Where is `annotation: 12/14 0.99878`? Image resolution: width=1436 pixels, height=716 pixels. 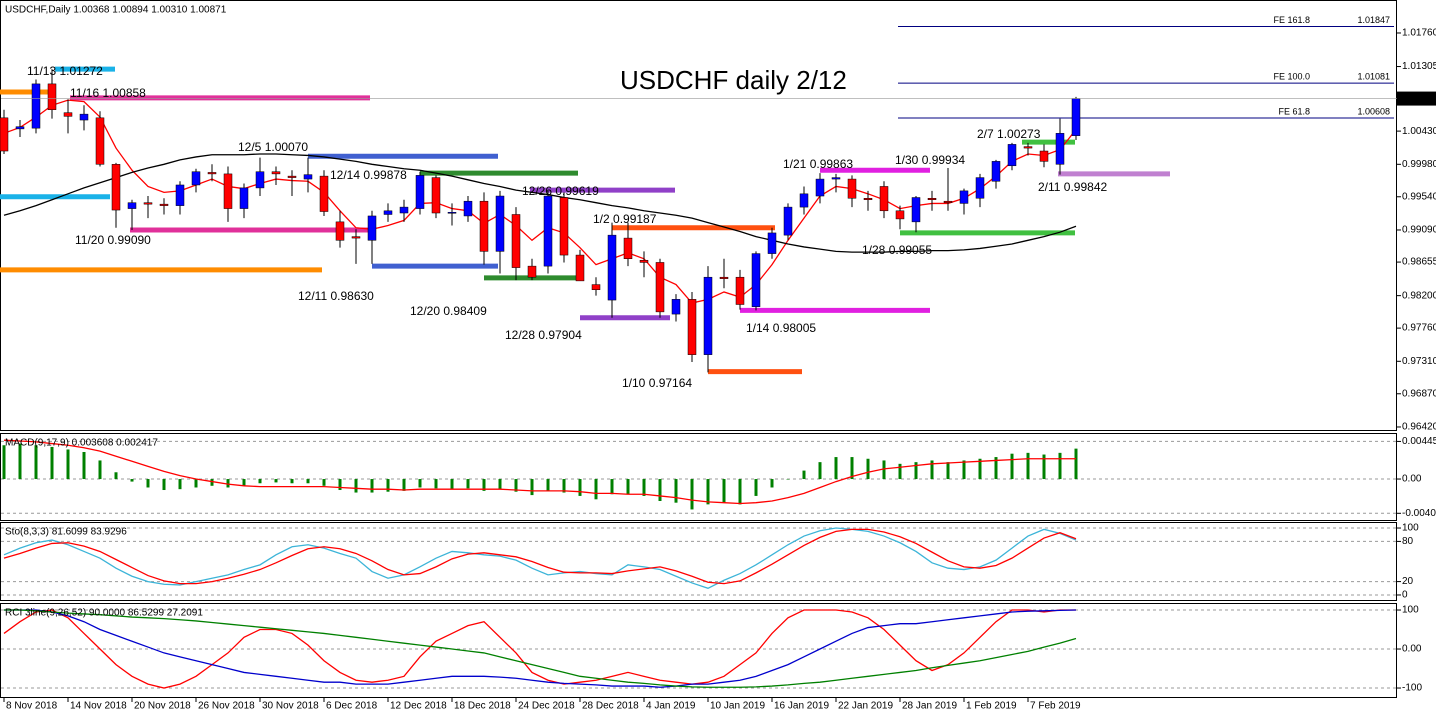 annotation: 12/14 0.99878 is located at coordinates (368, 175).